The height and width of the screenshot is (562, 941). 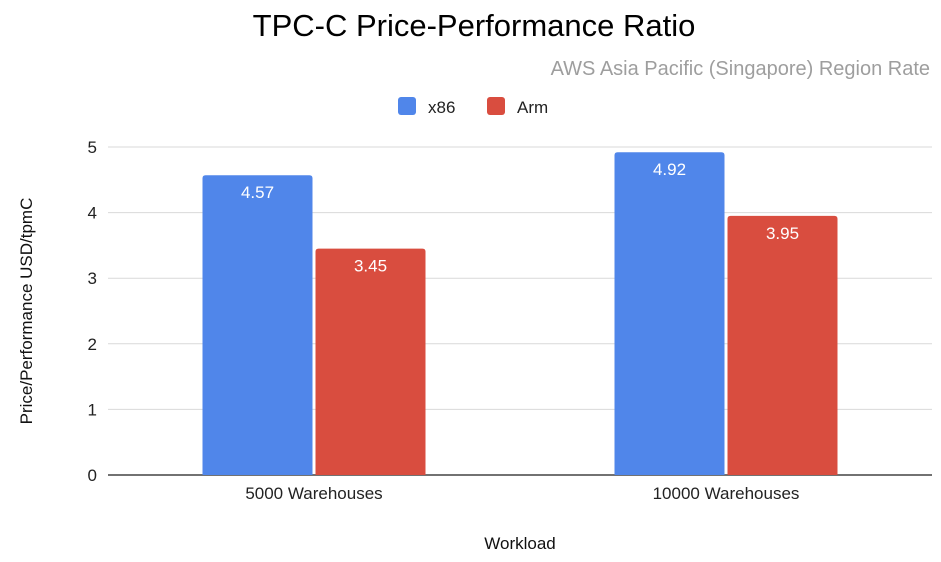 What do you see at coordinates (26, 311) in the screenshot?
I see `y-axis-label: Price/Performance USD/tpmC` at bounding box center [26, 311].